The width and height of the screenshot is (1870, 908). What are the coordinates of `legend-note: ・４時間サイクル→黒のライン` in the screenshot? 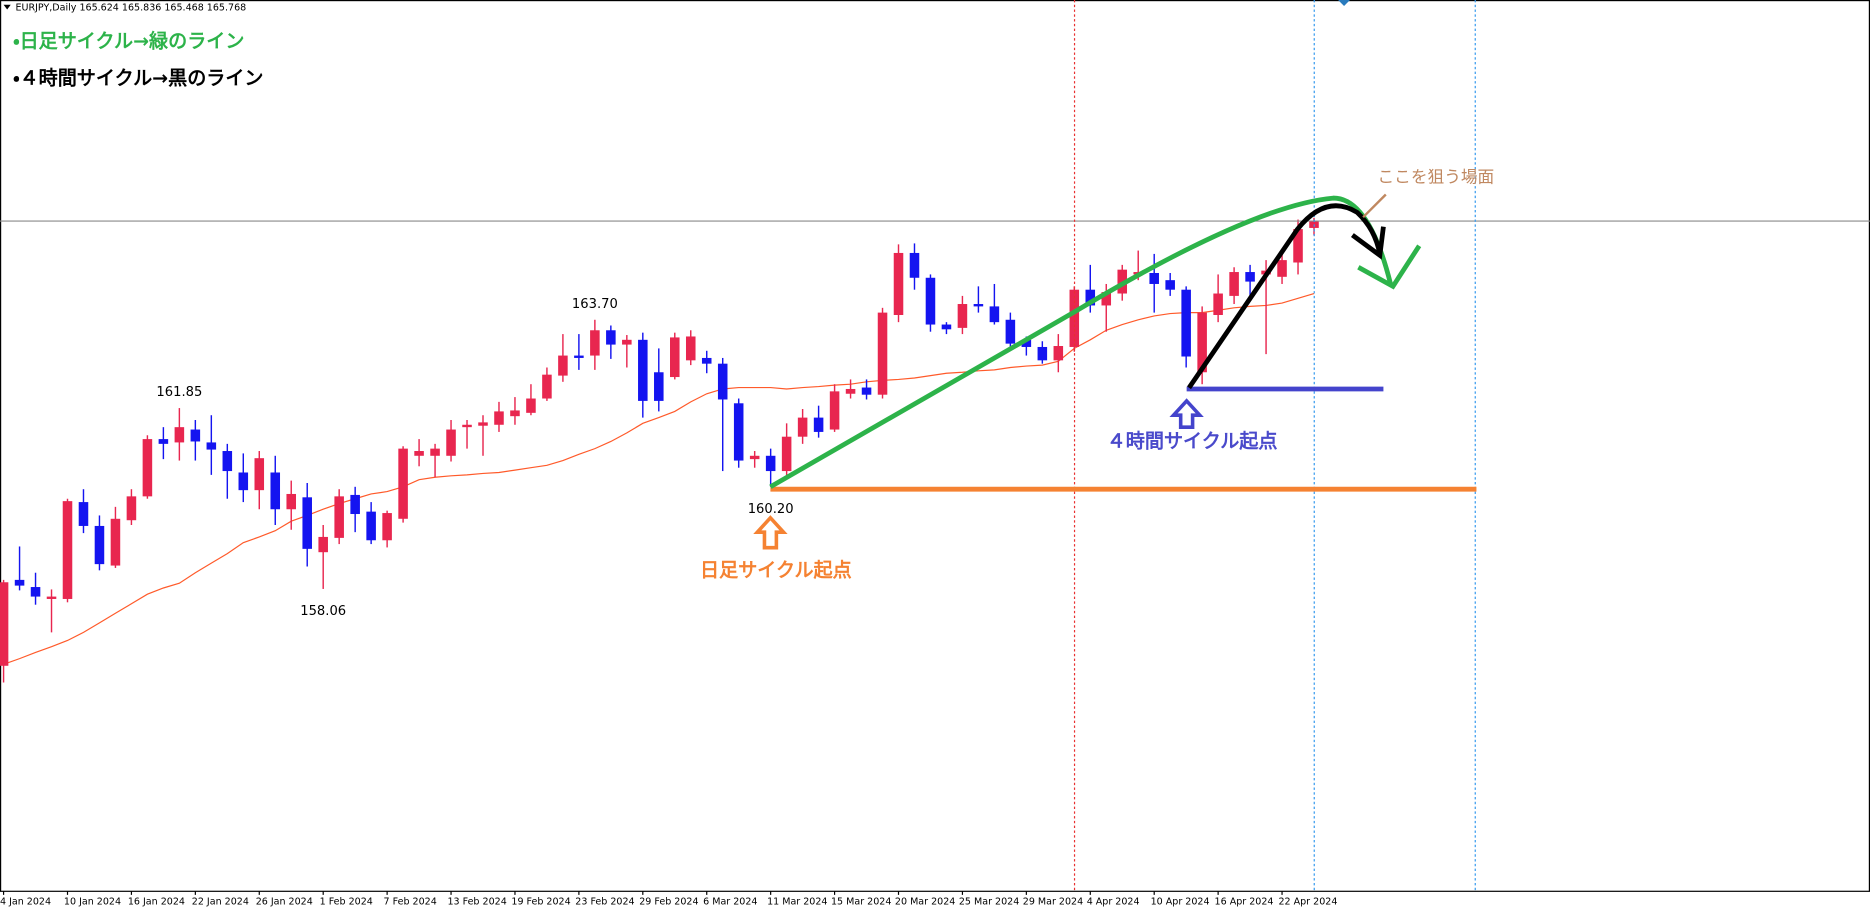 It's located at (138, 79).